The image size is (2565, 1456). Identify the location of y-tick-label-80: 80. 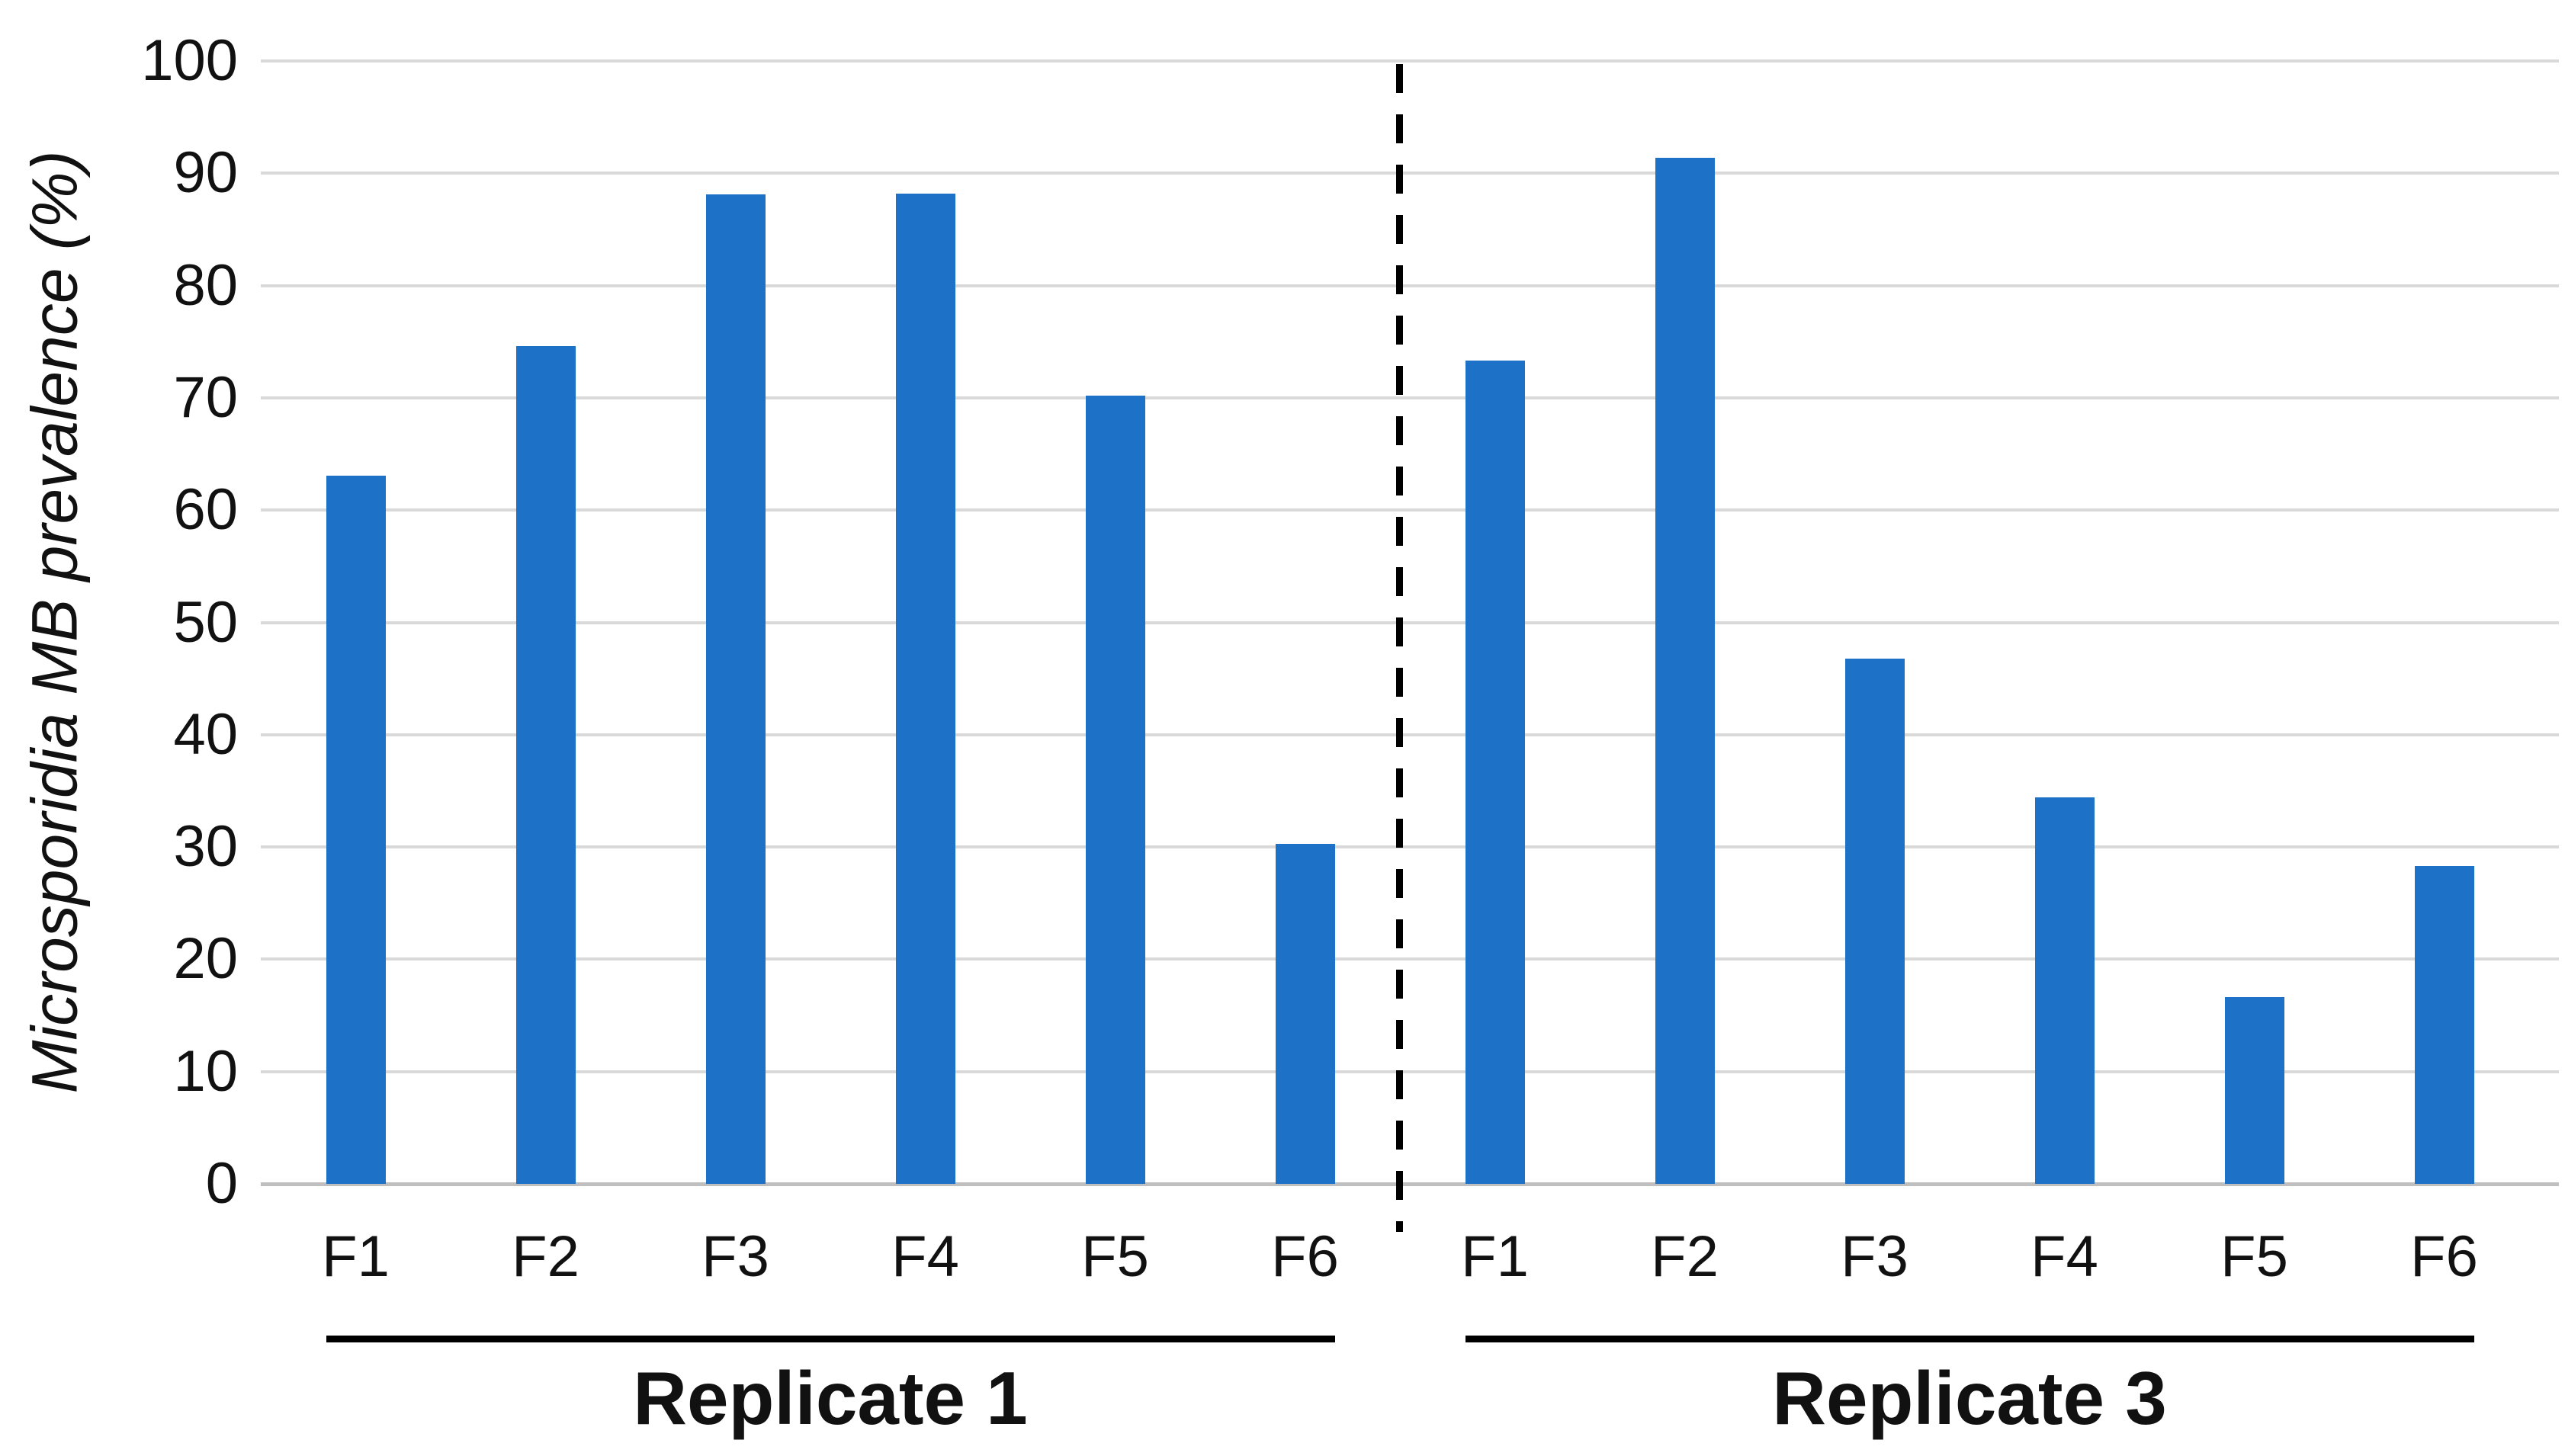
(206, 285).